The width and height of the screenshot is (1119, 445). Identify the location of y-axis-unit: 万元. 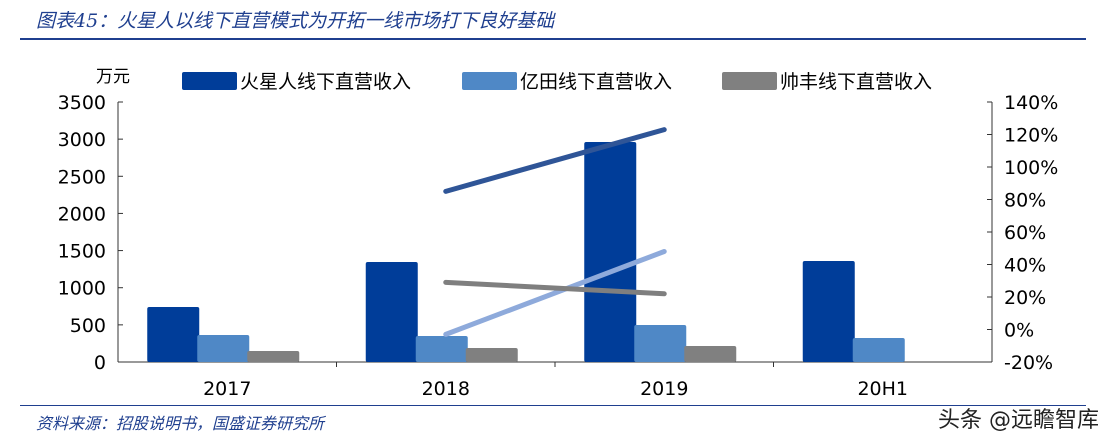
(113, 77).